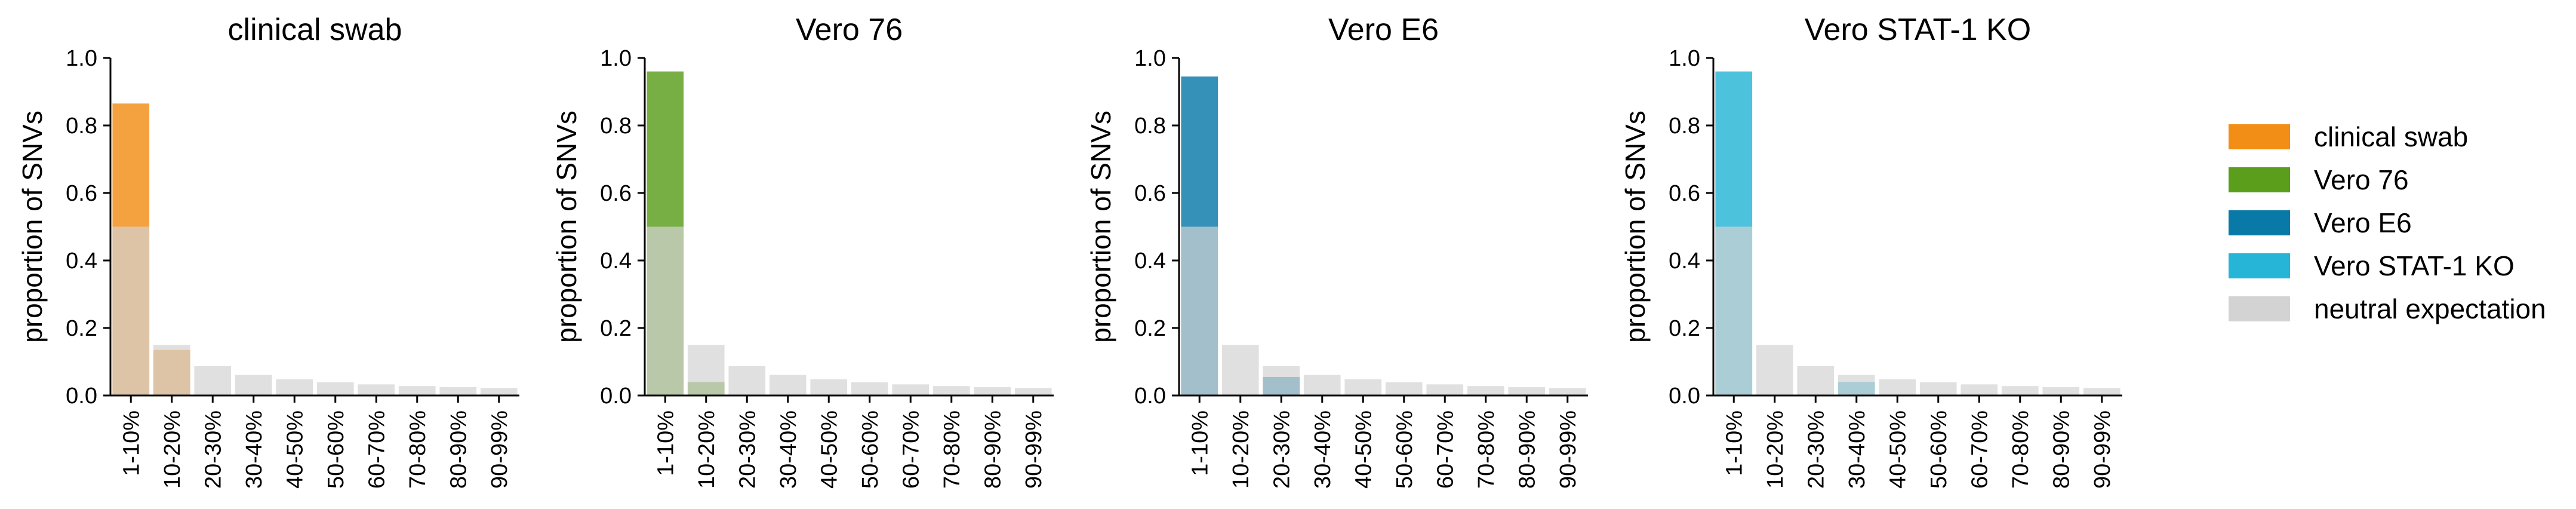 The height and width of the screenshot is (509, 2576). What do you see at coordinates (1383, 30) in the screenshot?
I see `panel-title: Vero E6` at bounding box center [1383, 30].